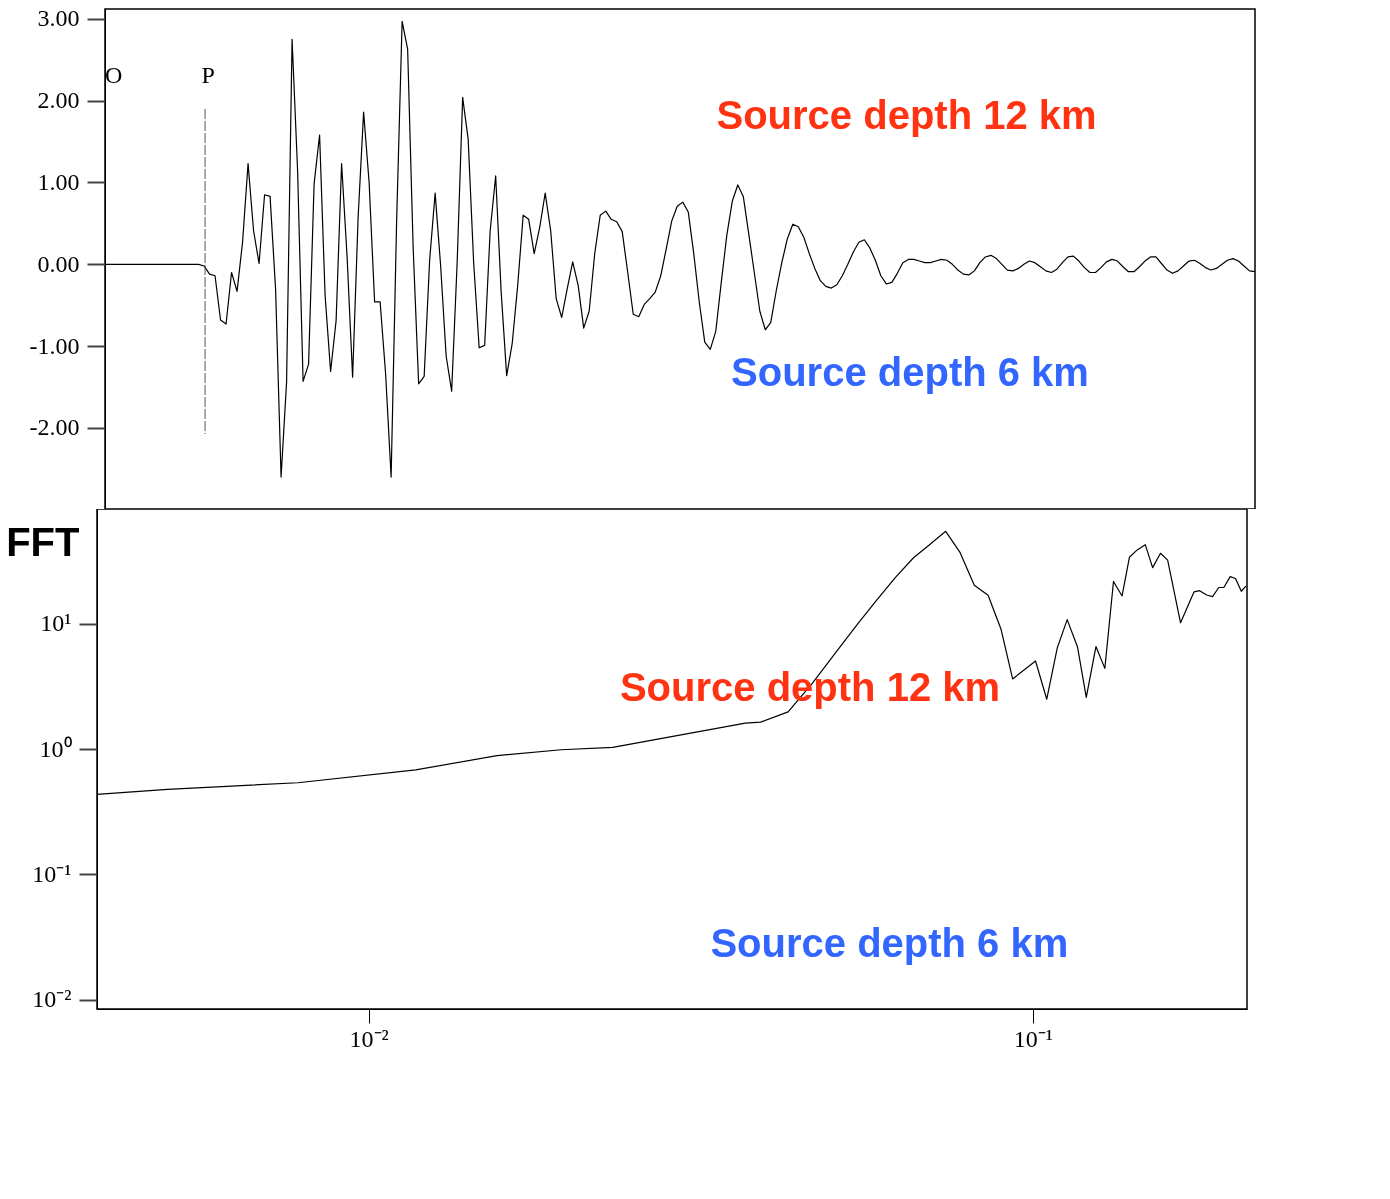 The width and height of the screenshot is (1390, 1199). What do you see at coordinates (58, 181) in the screenshot?
I see `y-tick-label: 1.00` at bounding box center [58, 181].